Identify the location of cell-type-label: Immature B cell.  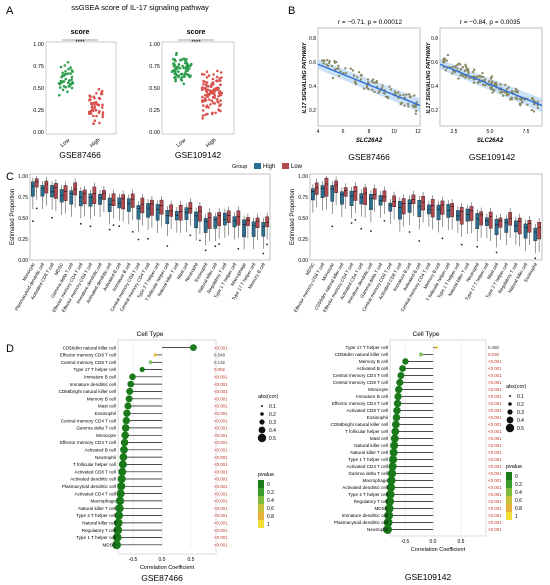
(372, 396).